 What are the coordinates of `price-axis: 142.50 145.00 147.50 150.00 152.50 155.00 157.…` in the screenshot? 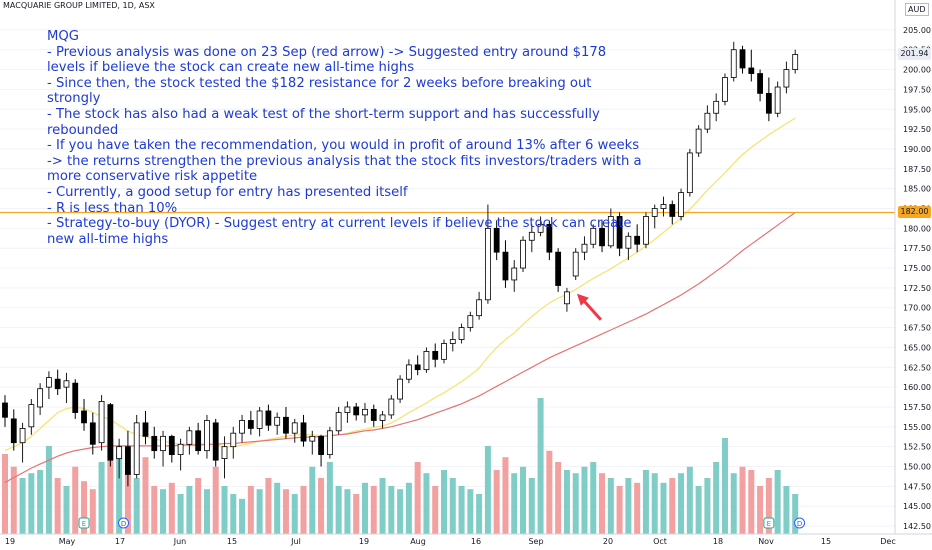 It's located at (913, 275).